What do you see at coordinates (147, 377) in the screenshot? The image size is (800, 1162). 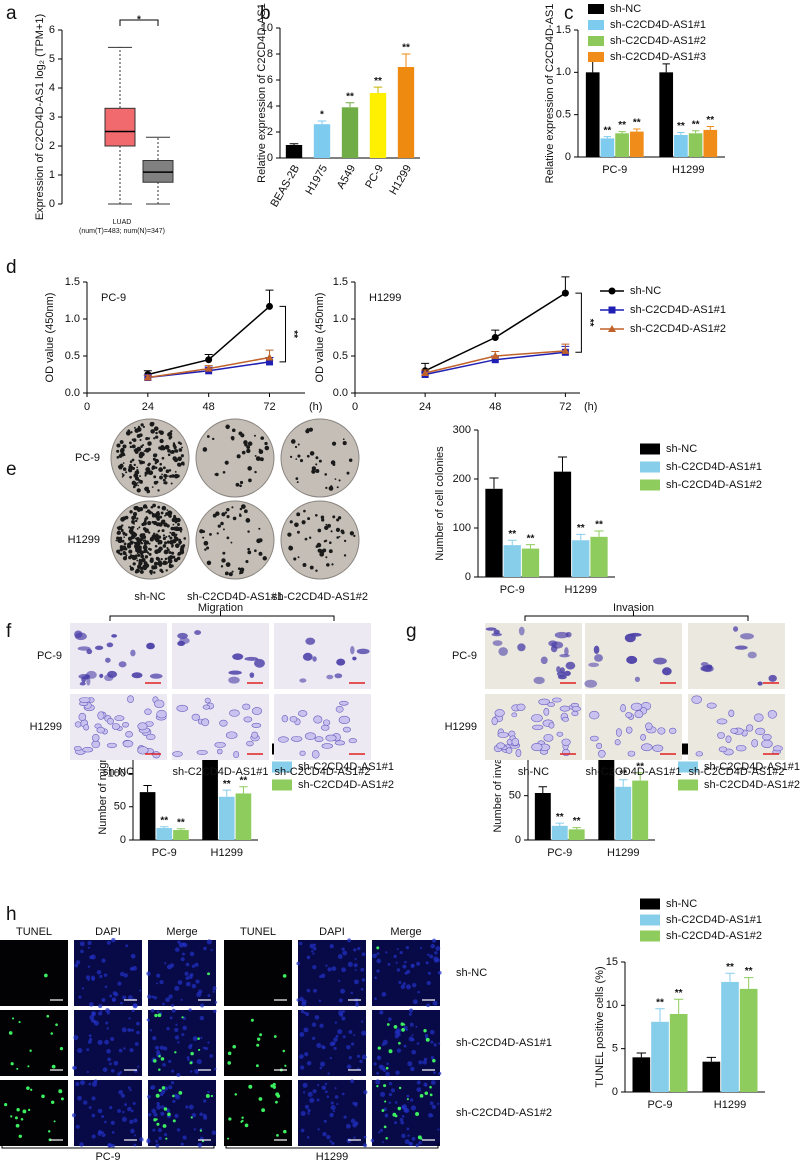 I see `point` at bounding box center [147, 377].